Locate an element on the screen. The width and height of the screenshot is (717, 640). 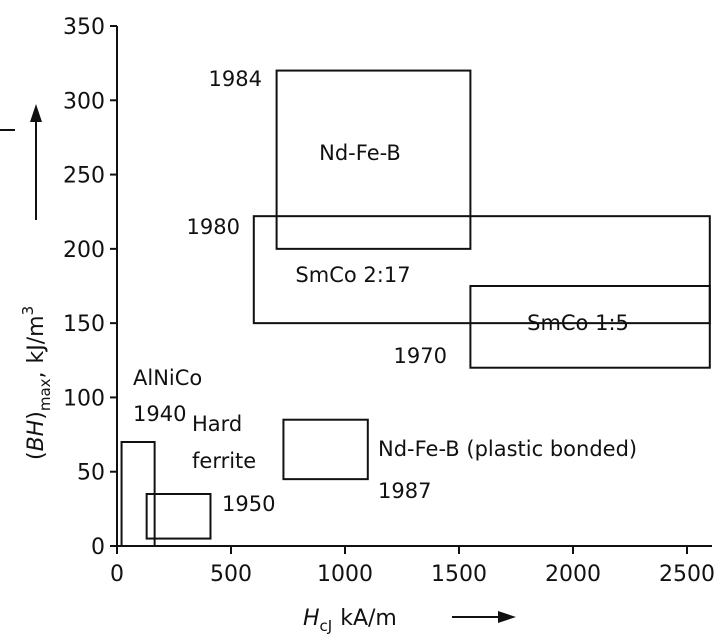
region-year: 1980 is located at coordinates (213, 227).